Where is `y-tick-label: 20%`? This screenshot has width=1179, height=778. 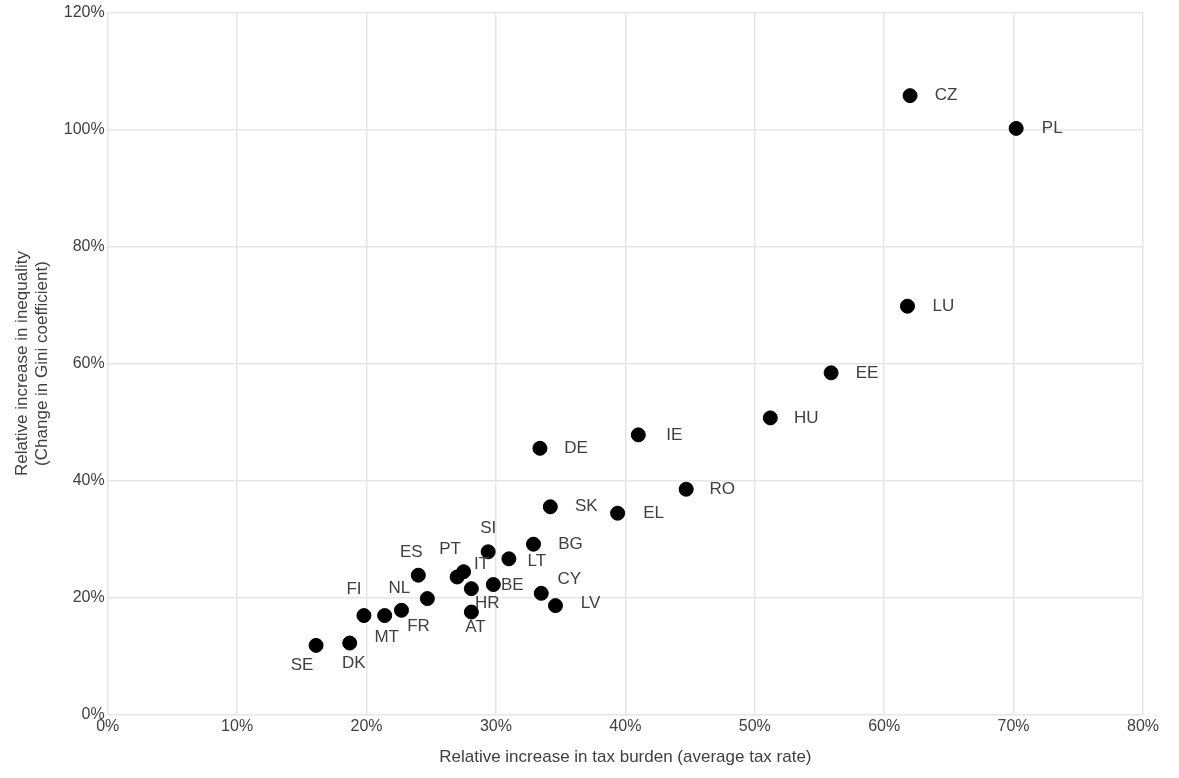
y-tick-label: 20% is located at coordinates (88, 596).